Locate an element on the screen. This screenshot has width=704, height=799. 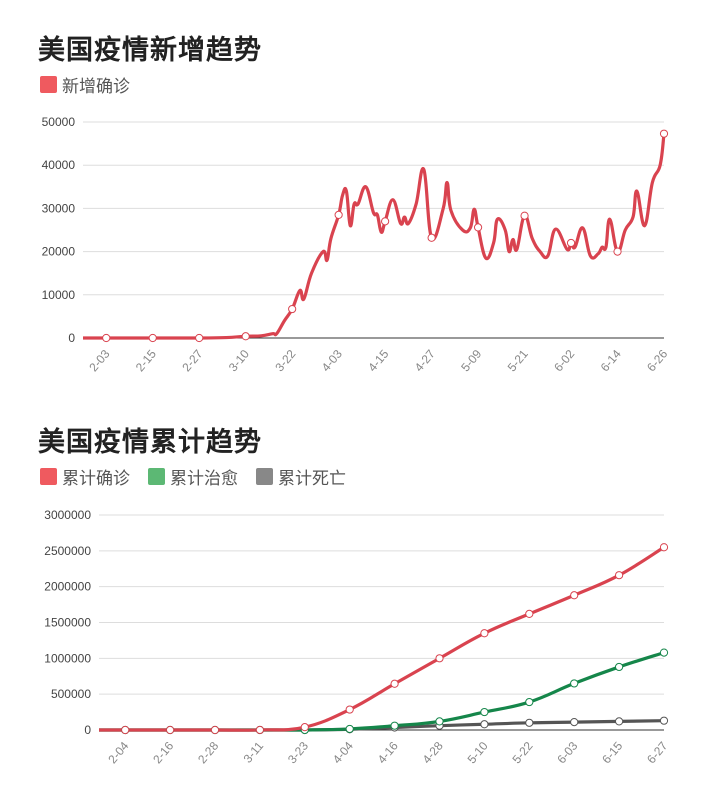
y-tick-label: 20000 is located at coordinates (59, 252).